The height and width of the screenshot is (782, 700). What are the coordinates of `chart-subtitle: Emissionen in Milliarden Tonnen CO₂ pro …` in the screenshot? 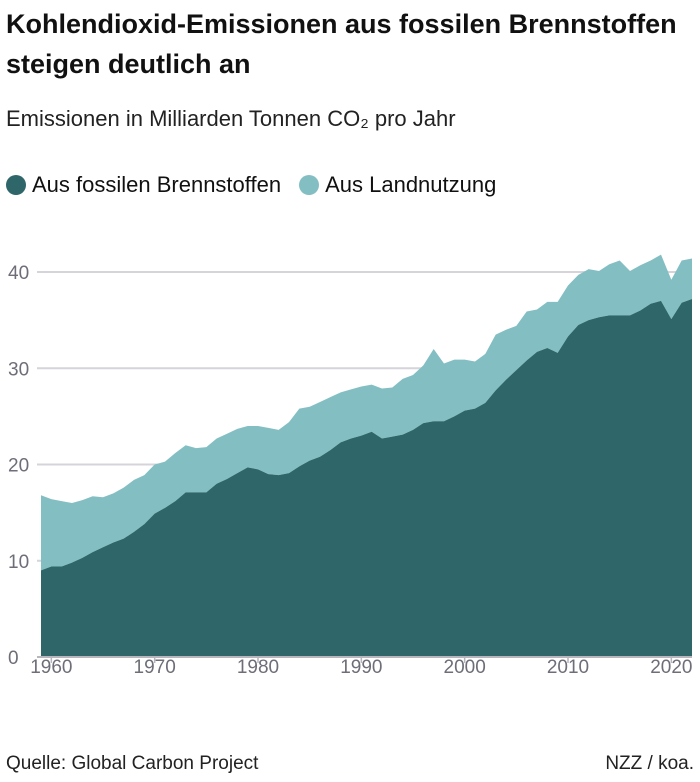 It's located at (231, 118).